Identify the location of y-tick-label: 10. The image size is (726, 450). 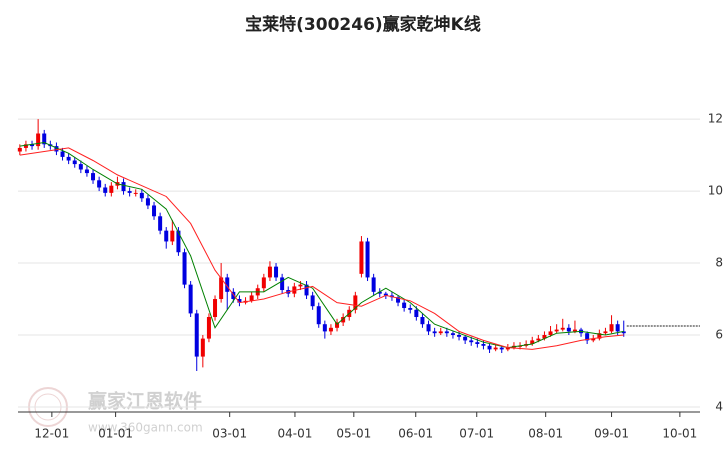
(715, 191).